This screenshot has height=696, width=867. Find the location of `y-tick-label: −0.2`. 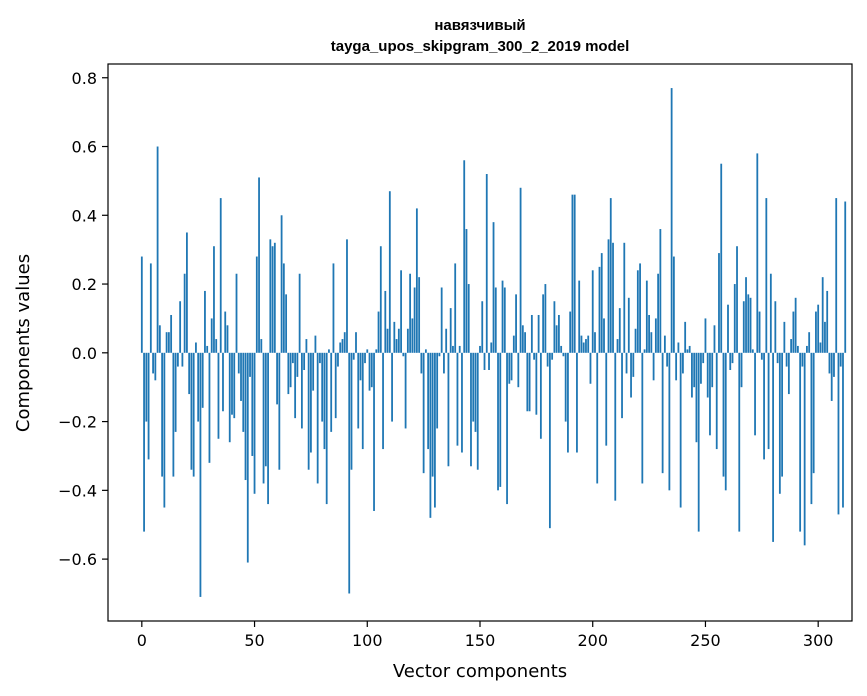

y-tick-label: −0.2 is located at coordinates (77, 422).